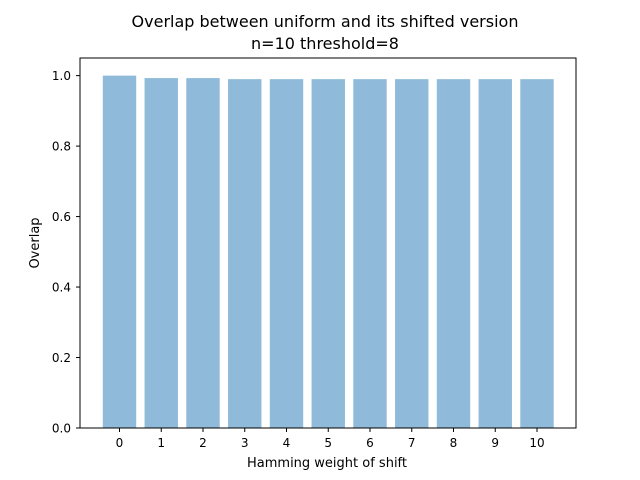 This screenshot has height=480, width=640. What do you see at coordinates (287, 443) in the screenshot?
I see `x-tick-label-4: 4` at bounding box center [287, 443].